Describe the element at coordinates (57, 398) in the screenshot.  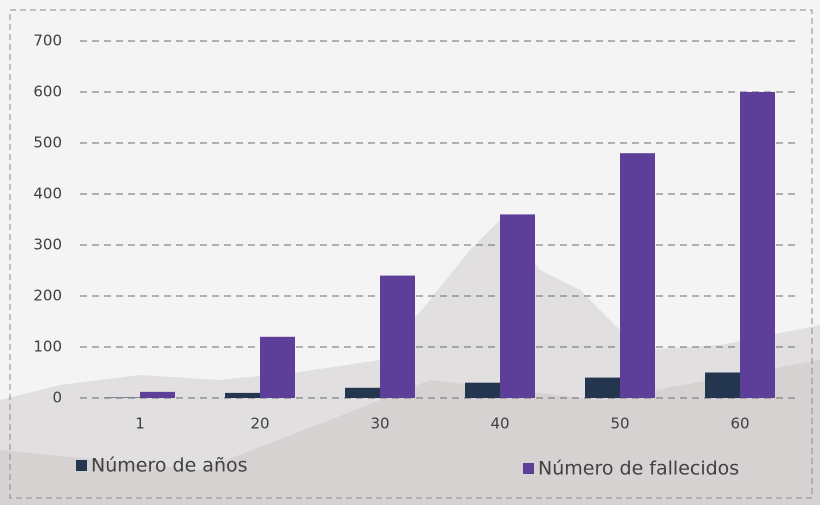
I see `y-tick-label: 0` at that location.